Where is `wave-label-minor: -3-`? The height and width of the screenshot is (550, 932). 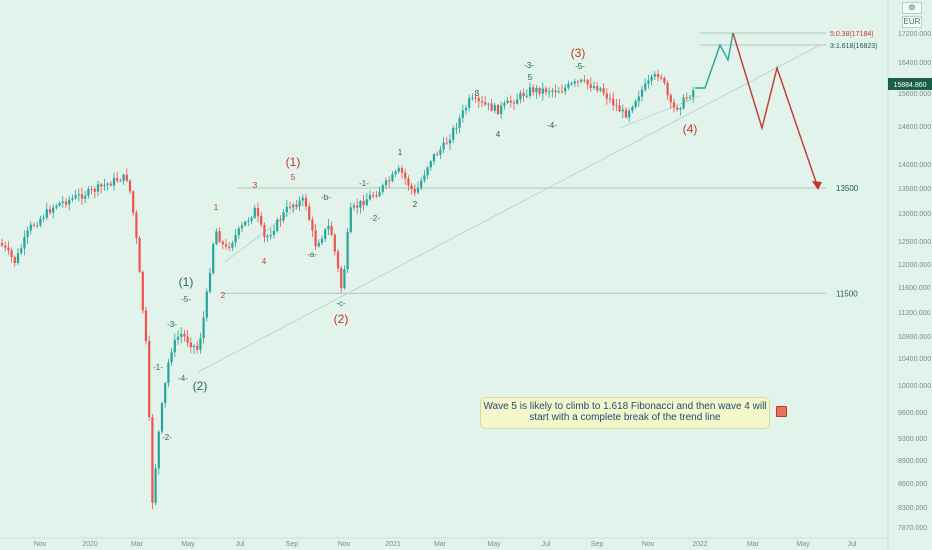 wave-label-minor: -3- is located at coordinates (529, 65).